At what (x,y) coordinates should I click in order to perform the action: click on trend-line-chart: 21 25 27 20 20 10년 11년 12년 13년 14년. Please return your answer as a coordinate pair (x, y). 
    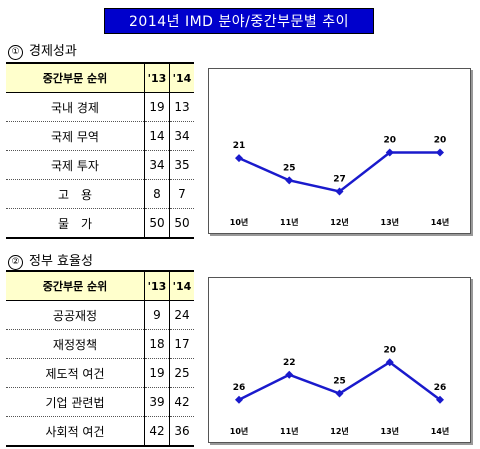
    Looking at the image, I should click on (340, 181).